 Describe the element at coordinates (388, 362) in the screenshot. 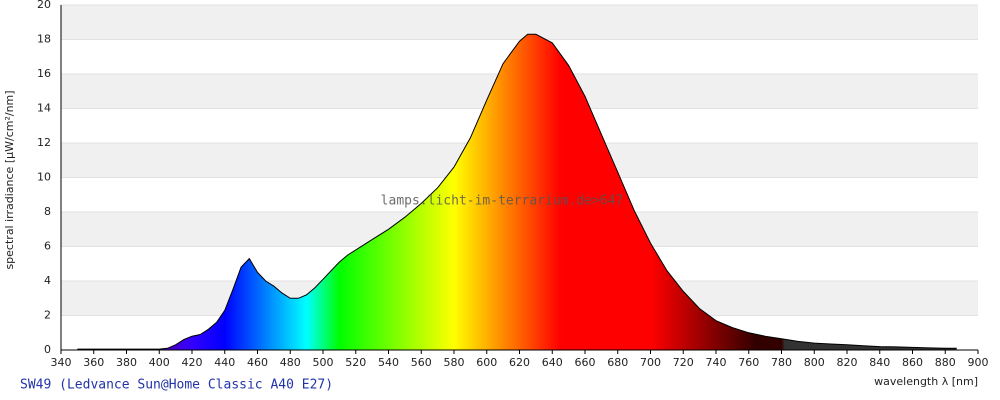

I see `x-tick-label: 540` at that location.